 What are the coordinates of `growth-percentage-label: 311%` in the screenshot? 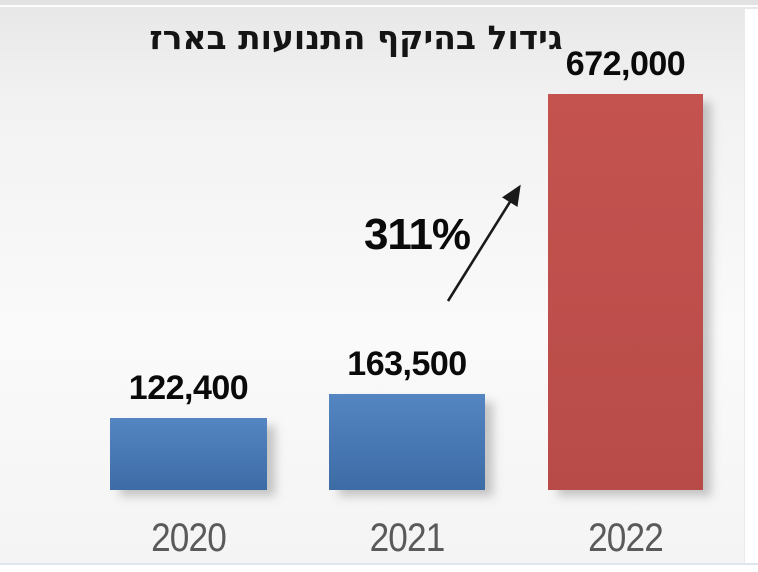 It's located at (417, 234).